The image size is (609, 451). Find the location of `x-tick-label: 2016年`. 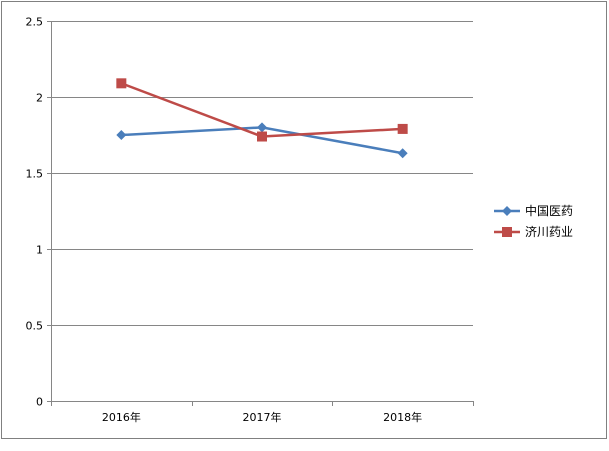

x-tick-label: 2016年 is located at coordinates (121, 417).